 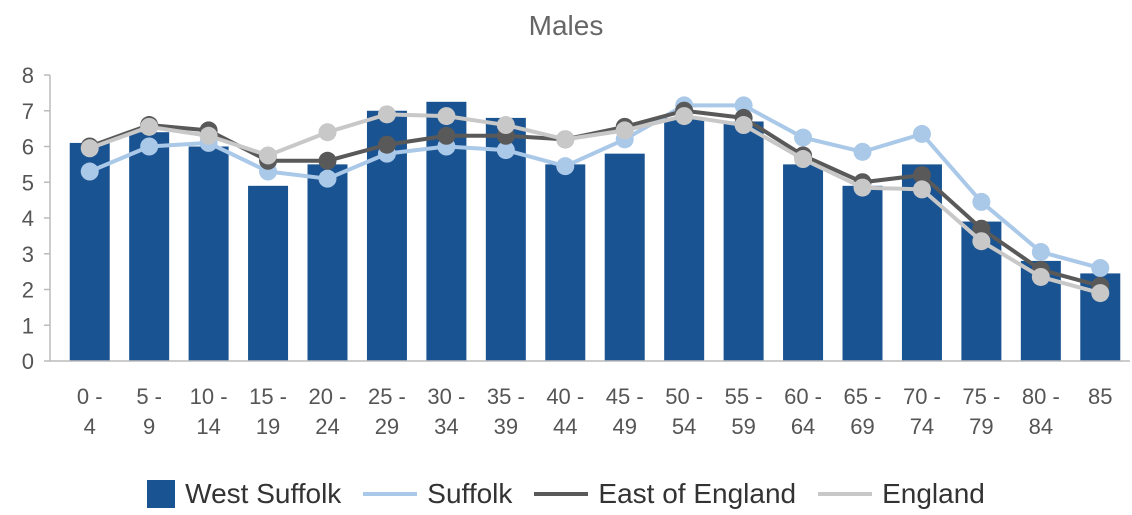 What do you see at coordinates (28, 75) in the screenshot?
I see `y-tick-label: 8` at bounding box center [28, 75].